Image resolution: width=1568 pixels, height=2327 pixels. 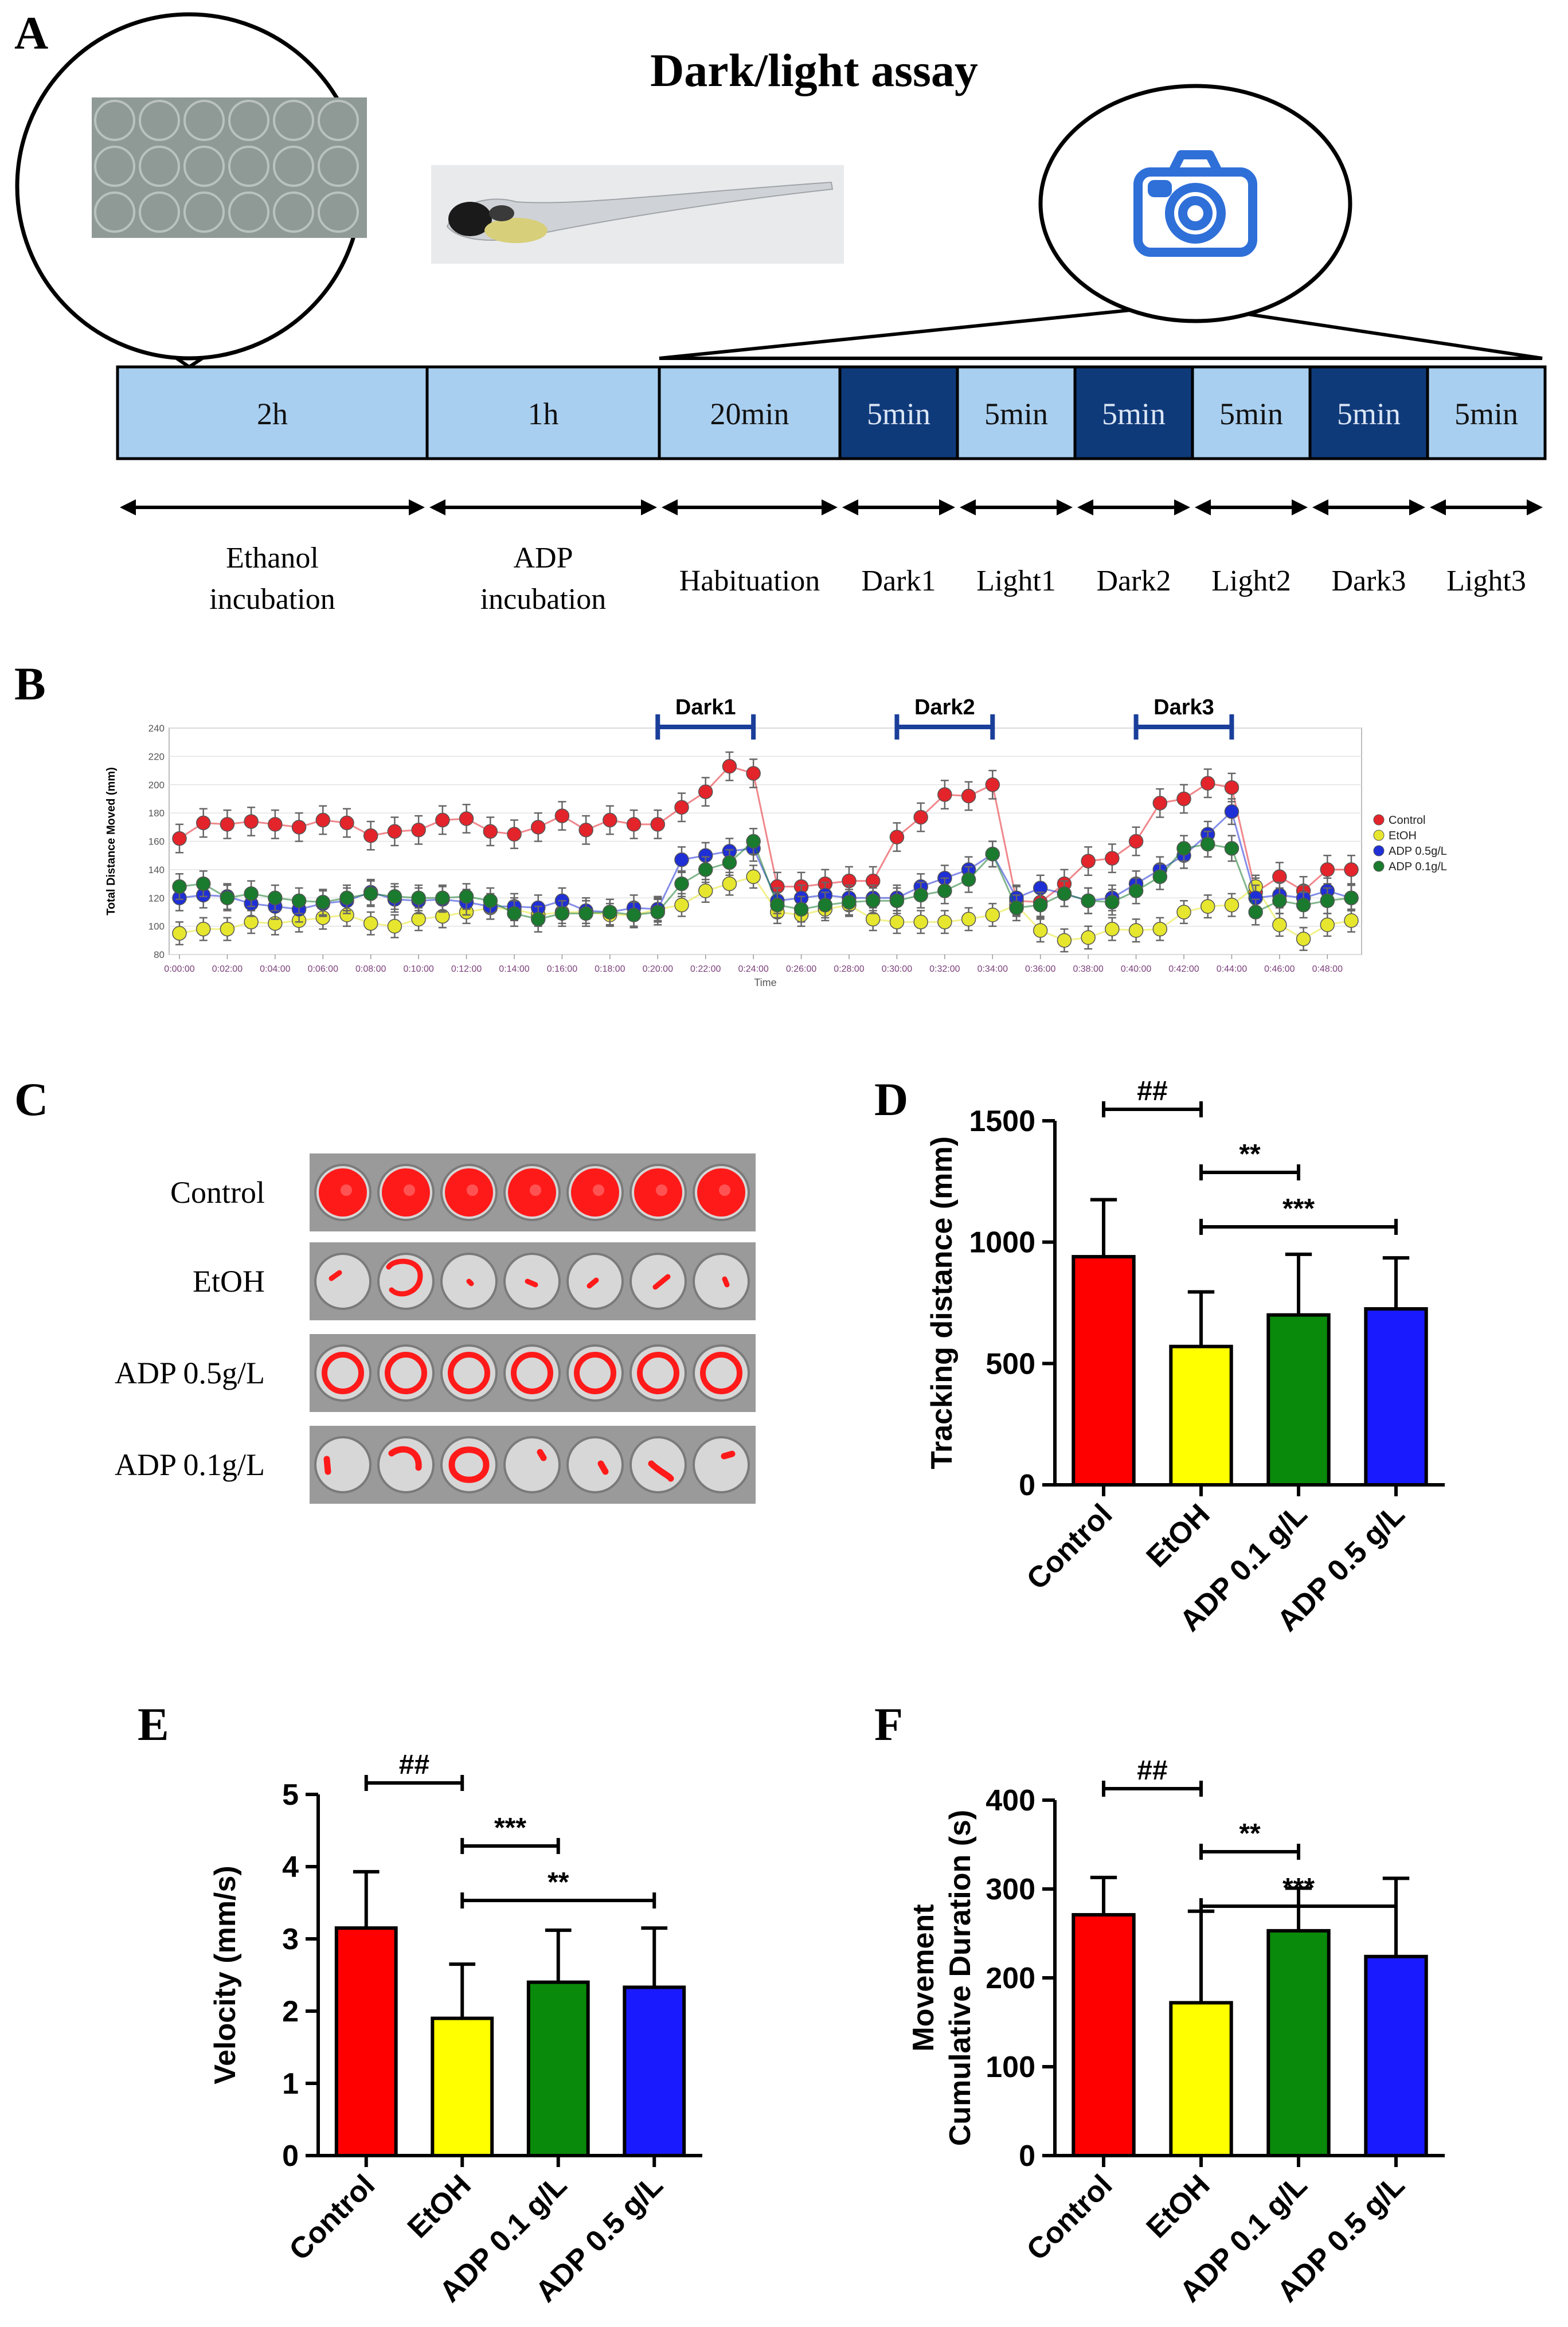 What do you see at coordinates (1134, 581) in the screenshot?
I see `phase-label: Dark2` at bounding box center [1134, 581].